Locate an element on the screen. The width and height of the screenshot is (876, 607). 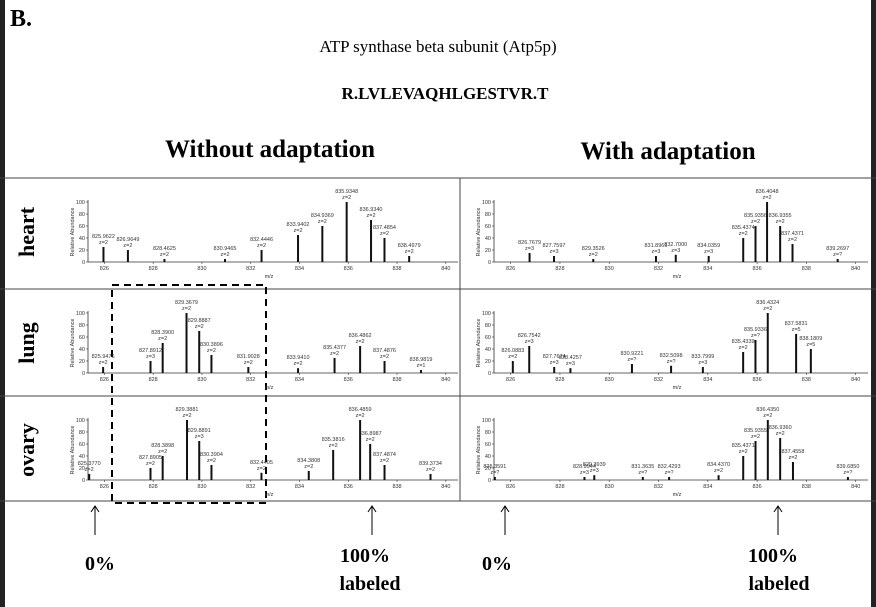
peak-mz: 826.9649 is located at coordinates (127, 240).